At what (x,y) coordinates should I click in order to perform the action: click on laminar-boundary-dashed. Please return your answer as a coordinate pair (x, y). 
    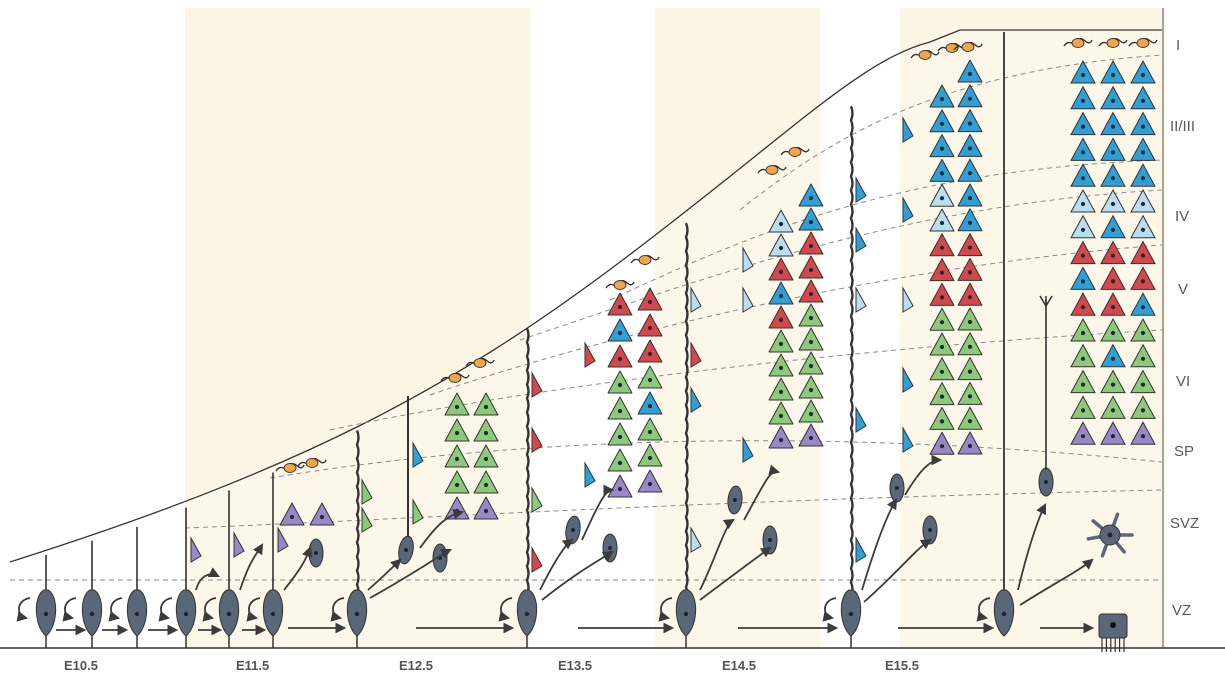
    Looking at the image, I should click on (746, 380).